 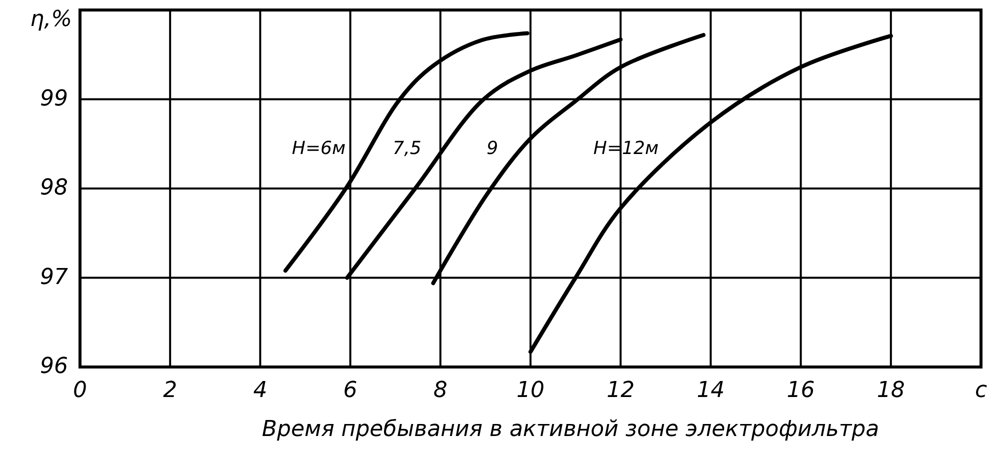 What do you see at coordinates (319, 149) in the screenshot?
I see `series-label: H=6м` at bounding box center [319, 149].